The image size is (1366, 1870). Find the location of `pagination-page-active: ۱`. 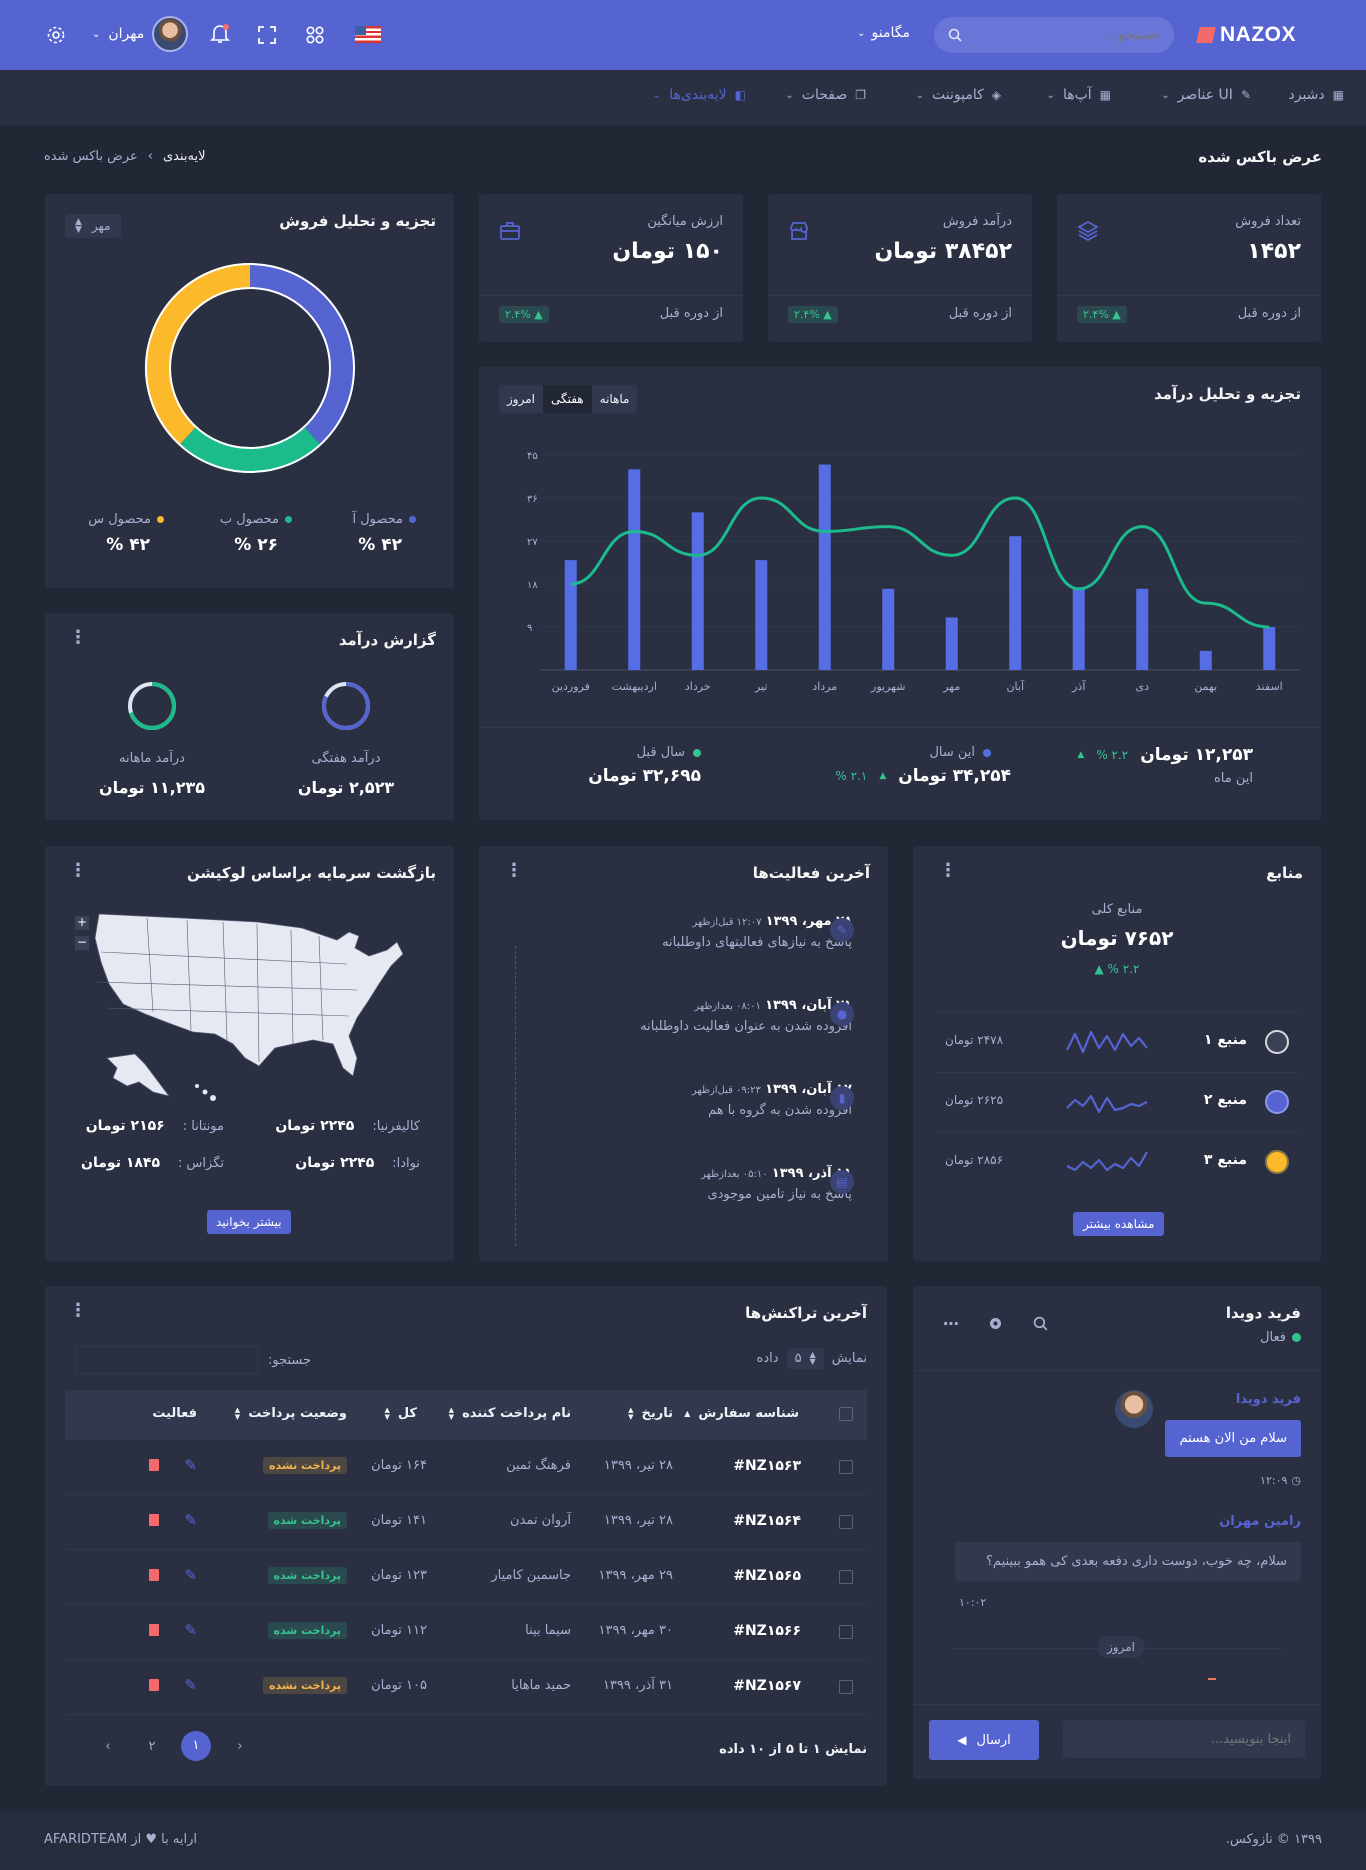

pagination-page-active: ۱ is located at coordinates (196, 1746).